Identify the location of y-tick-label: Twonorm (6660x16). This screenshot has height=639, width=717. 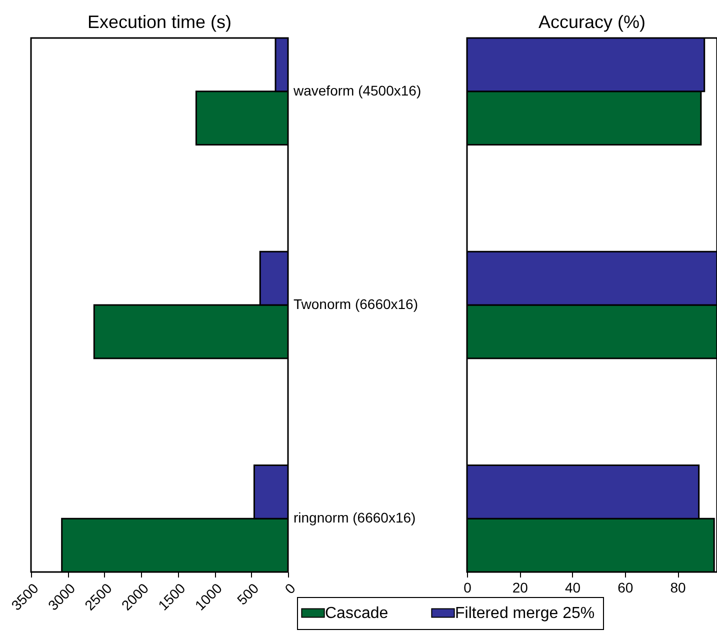
(356, 304).